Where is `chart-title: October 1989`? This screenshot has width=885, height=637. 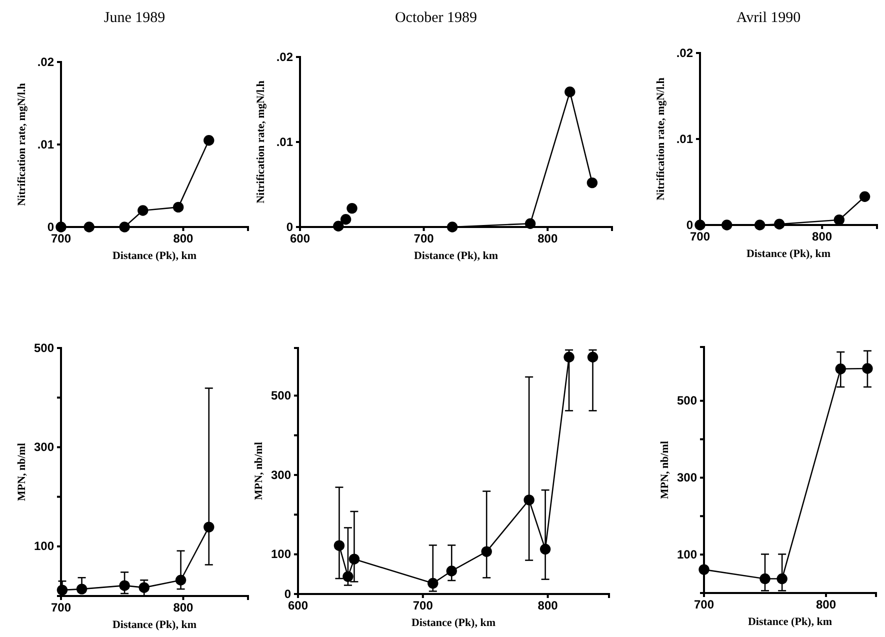
chart-title: October 1989 is located at coordinates (436, 18).